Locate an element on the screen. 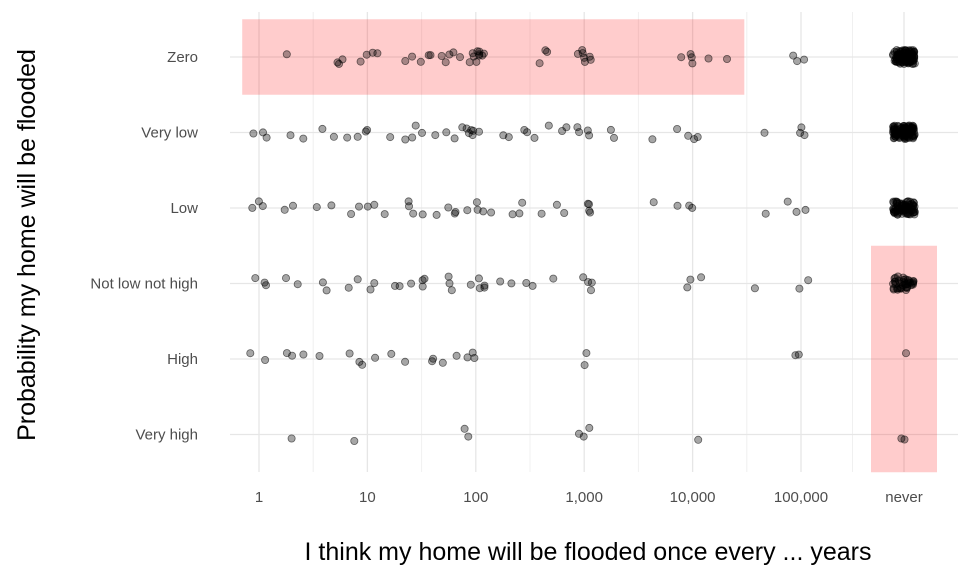 This screenshot has width=959, height=568. x-tick-label: 1 is located at coordinates (259, 497).